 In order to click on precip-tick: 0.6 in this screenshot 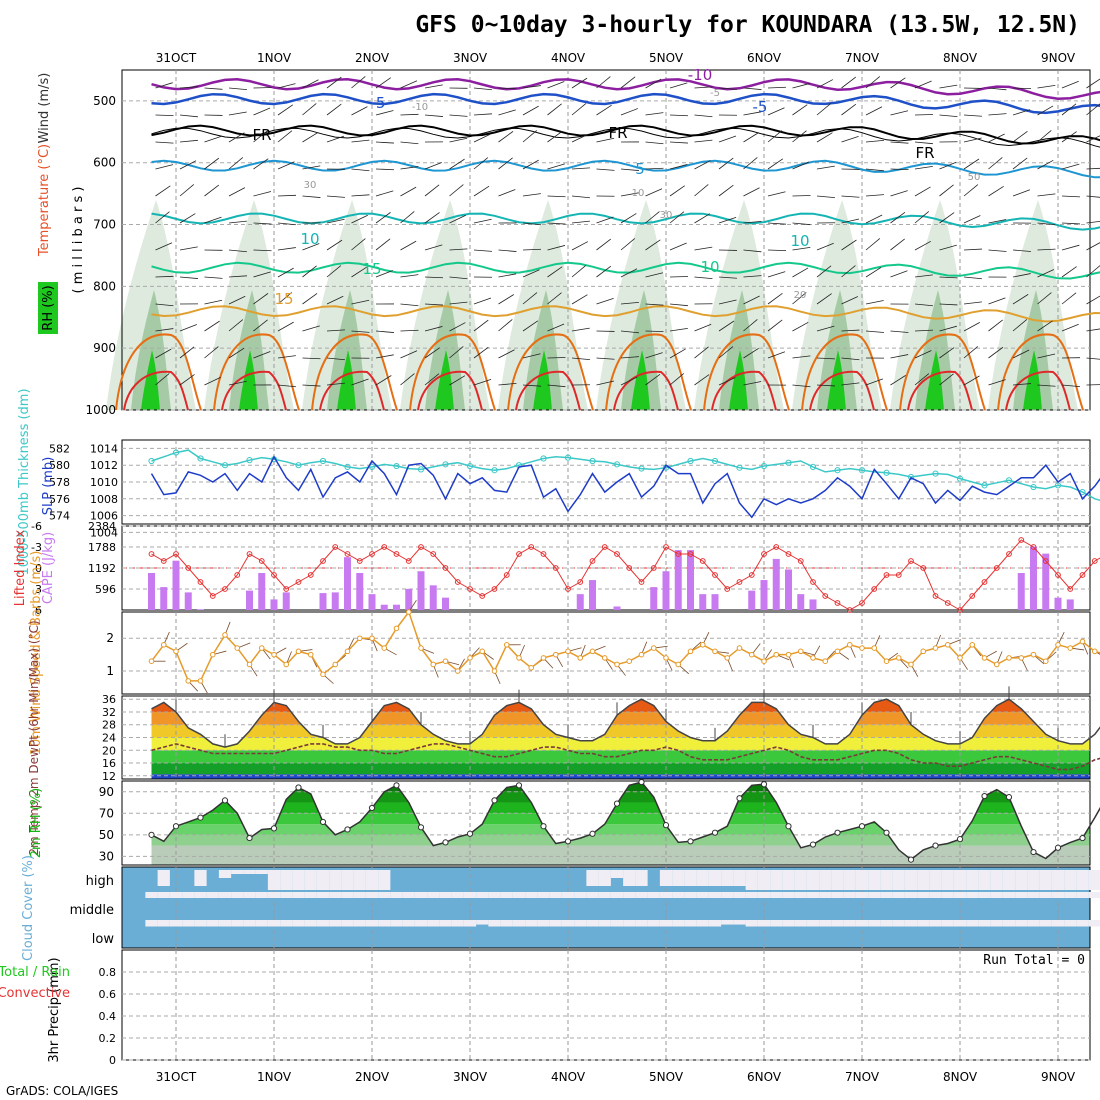, I will do `click(108, 994)`.